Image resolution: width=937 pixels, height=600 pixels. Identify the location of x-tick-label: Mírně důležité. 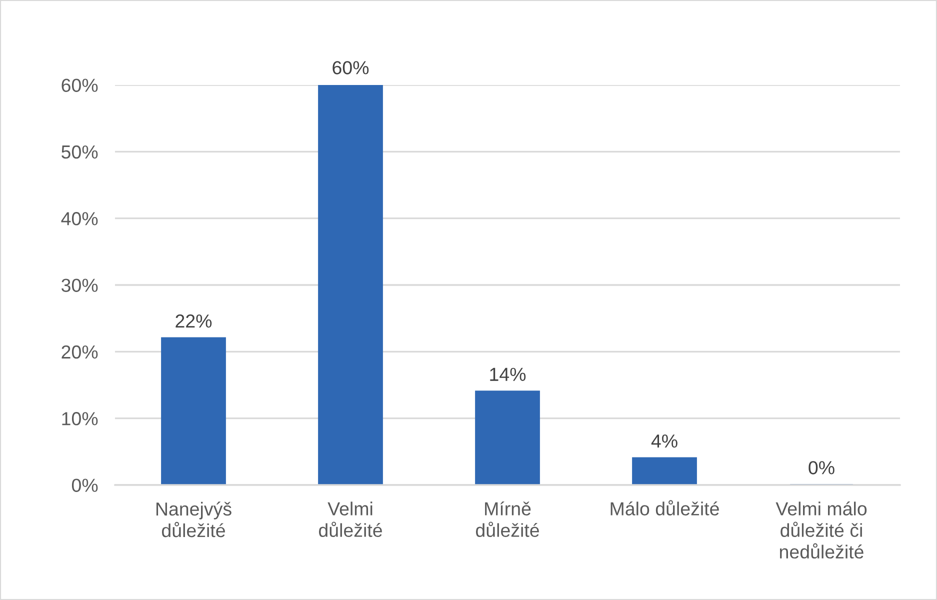
(507, 519).